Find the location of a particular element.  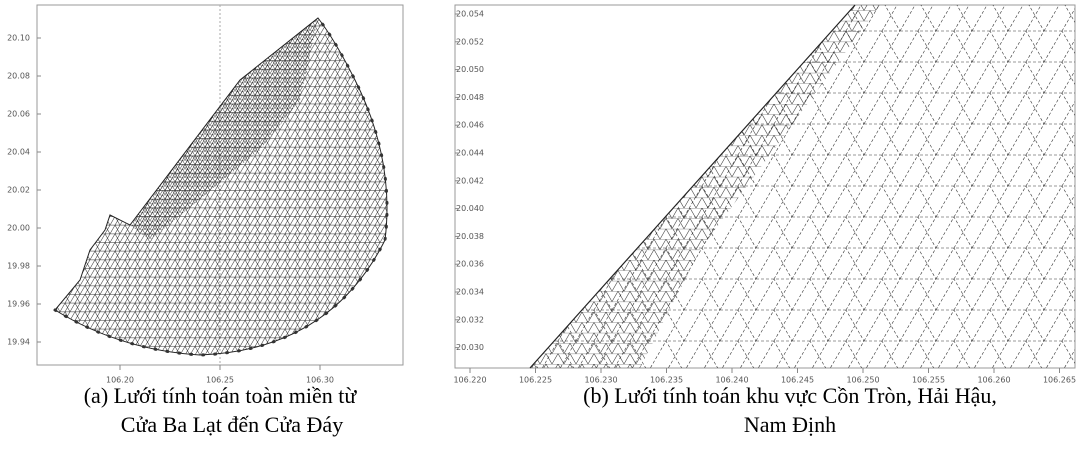

x-tick-label: 106.245 is located at coordinates (797, 380).